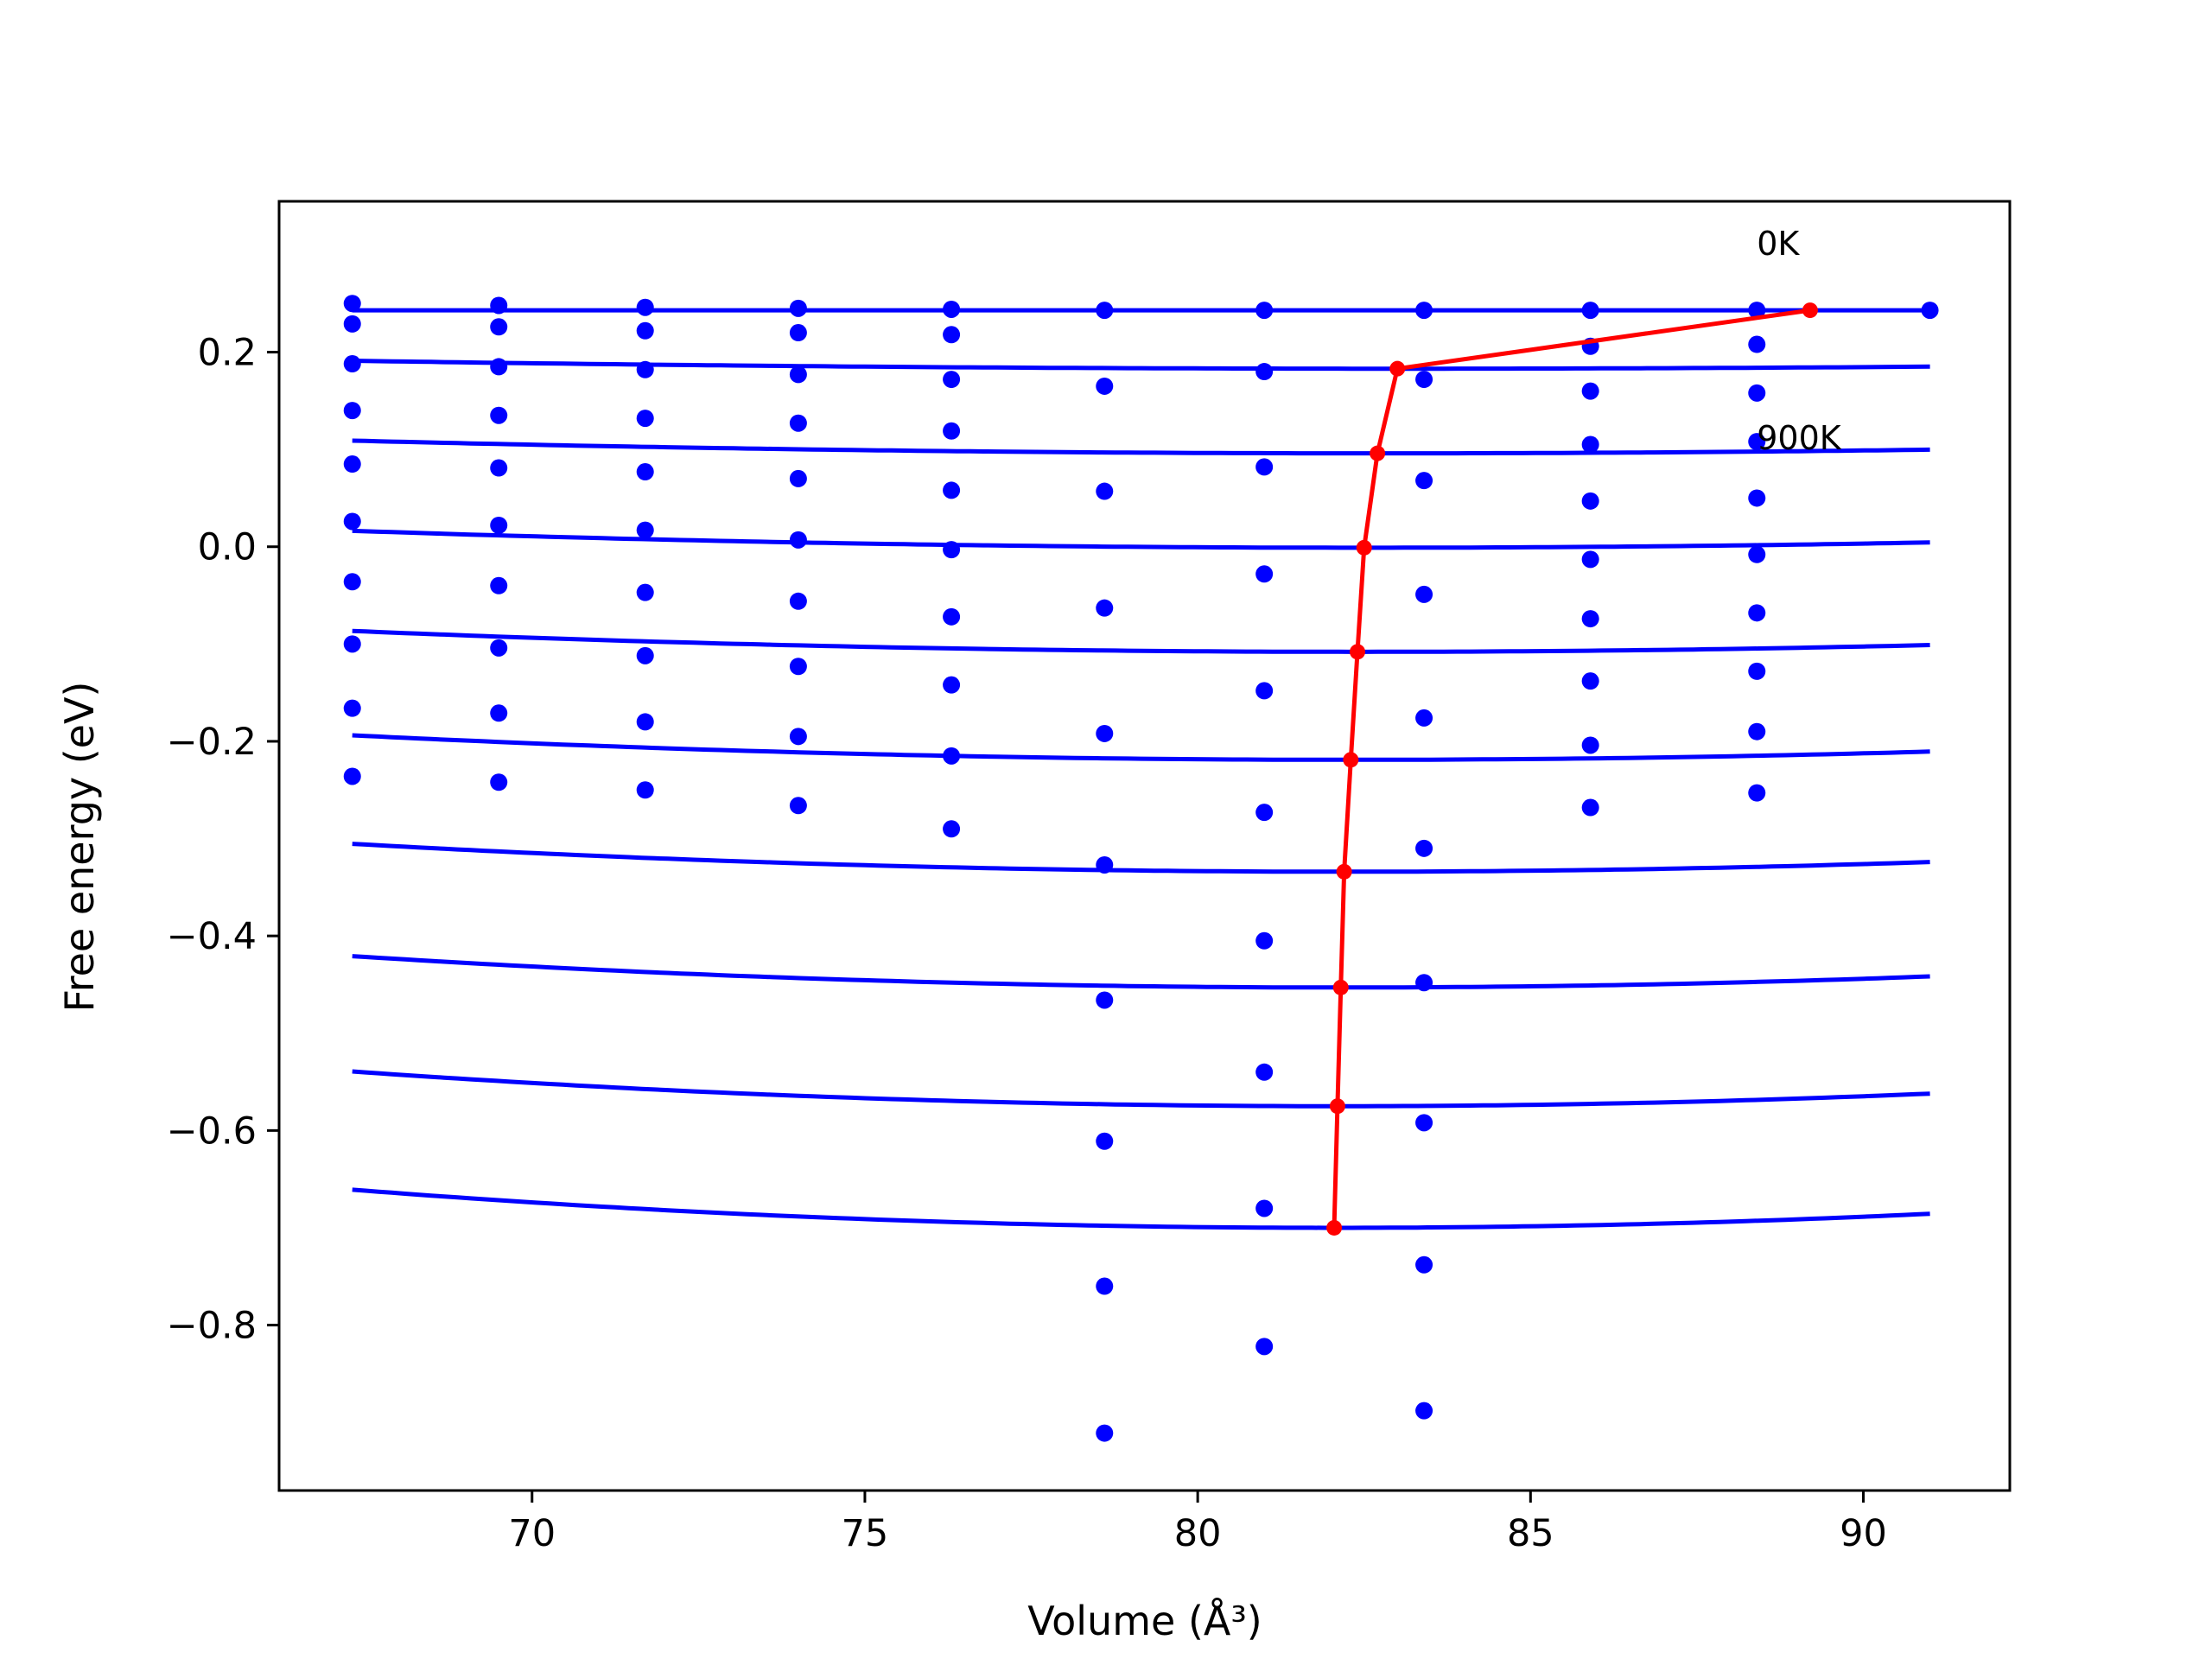 The height and width of the screenshot is (1659, 2212). What do you see at coordinates (532, 1533) in the screenshot?
I see `x-tick-label-0: 70` at bounding box center [532, 1533].